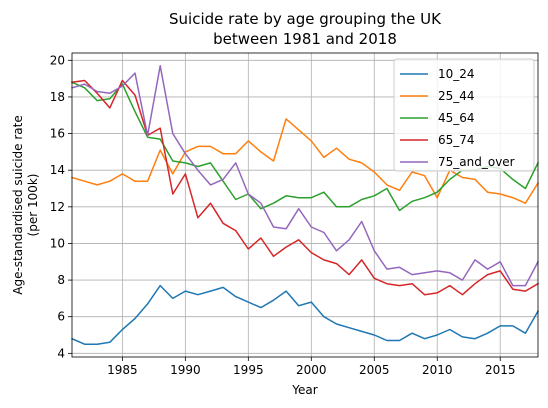 The width and height of the screenshot is (548, 408). What do you see at coordinates (476, 162) in the screenshot?
I see `legend-label-75-and-over: 75_and_over` at bounding box center [476, 162].